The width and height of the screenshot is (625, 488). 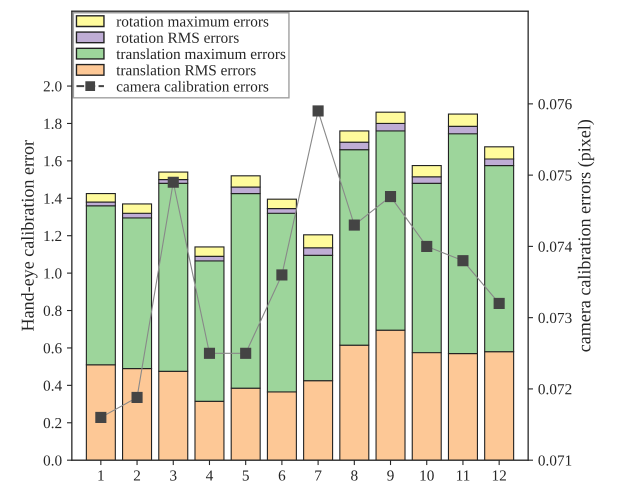 I want to click on x-tick-label: 8, so click(x=354, y=475).